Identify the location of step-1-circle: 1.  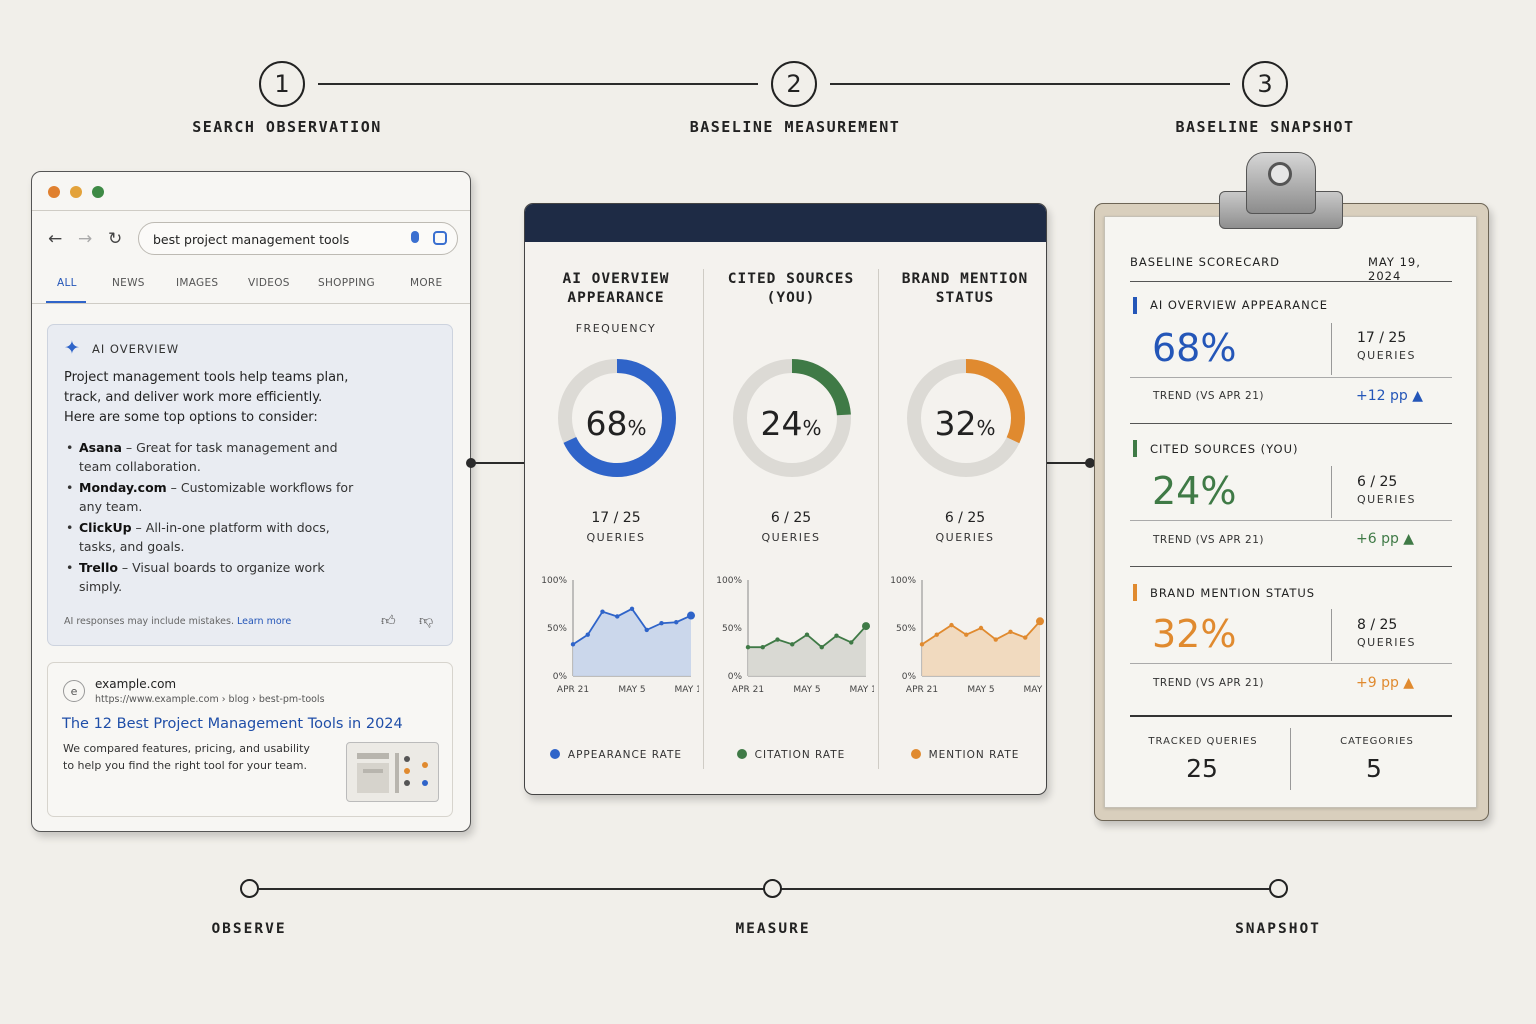
(282, 84).